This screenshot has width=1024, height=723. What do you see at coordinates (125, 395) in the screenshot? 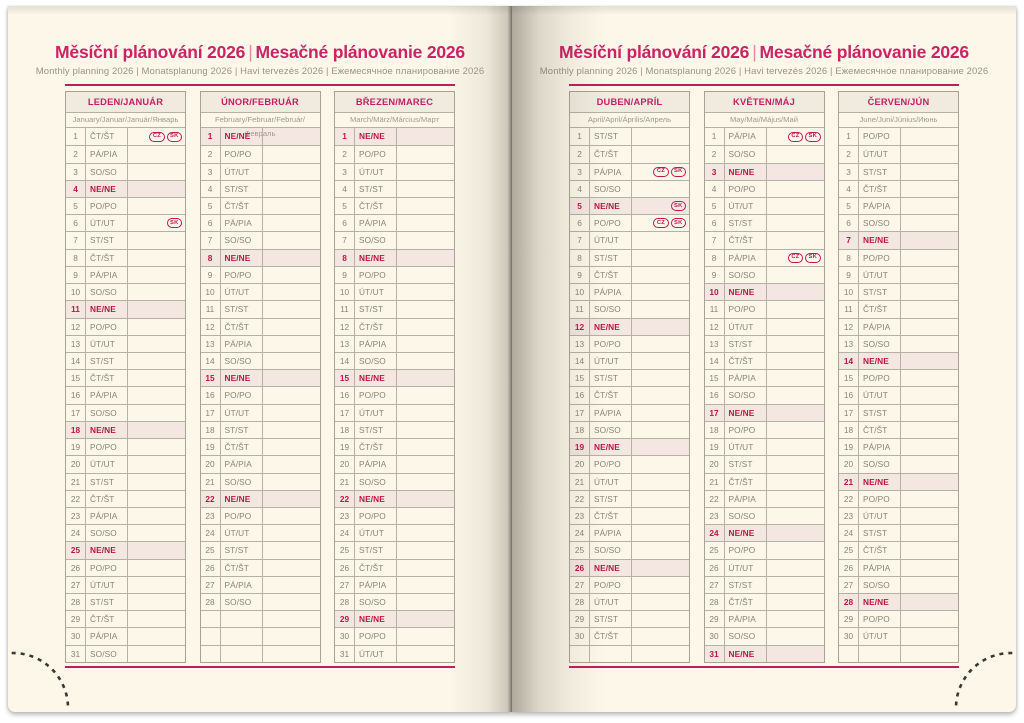
I see `day-row: 16 PÁ/PIA` at bounding box center [125, 395].